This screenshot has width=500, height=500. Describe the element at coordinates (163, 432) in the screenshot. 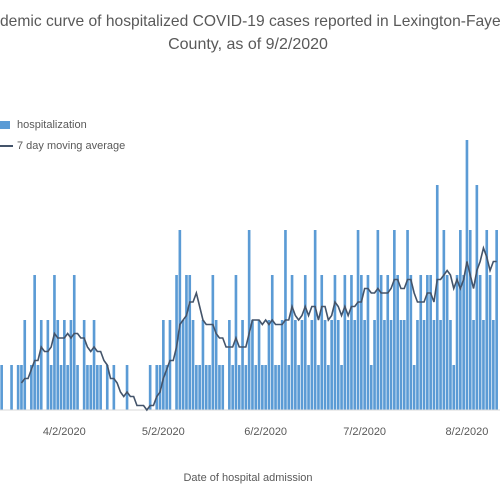

I see `x-tick-label: 5/2/2020` at that location.